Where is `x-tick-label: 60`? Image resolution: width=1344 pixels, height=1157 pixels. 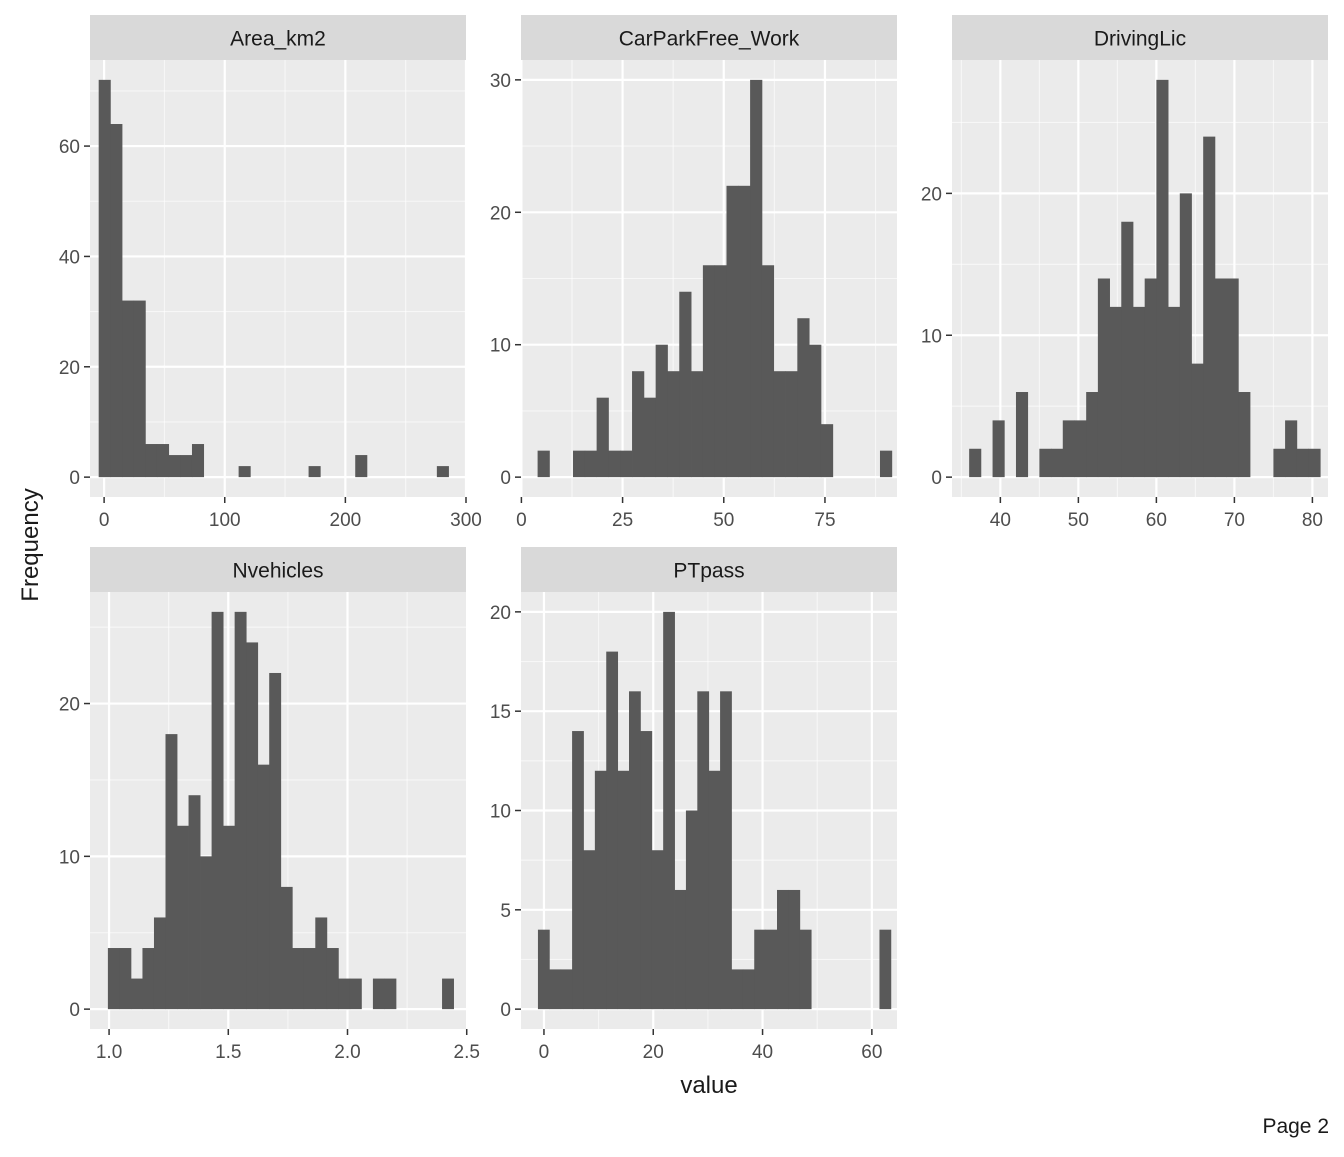 x-tick-label: 60 is located at coordinates (1156, 520).